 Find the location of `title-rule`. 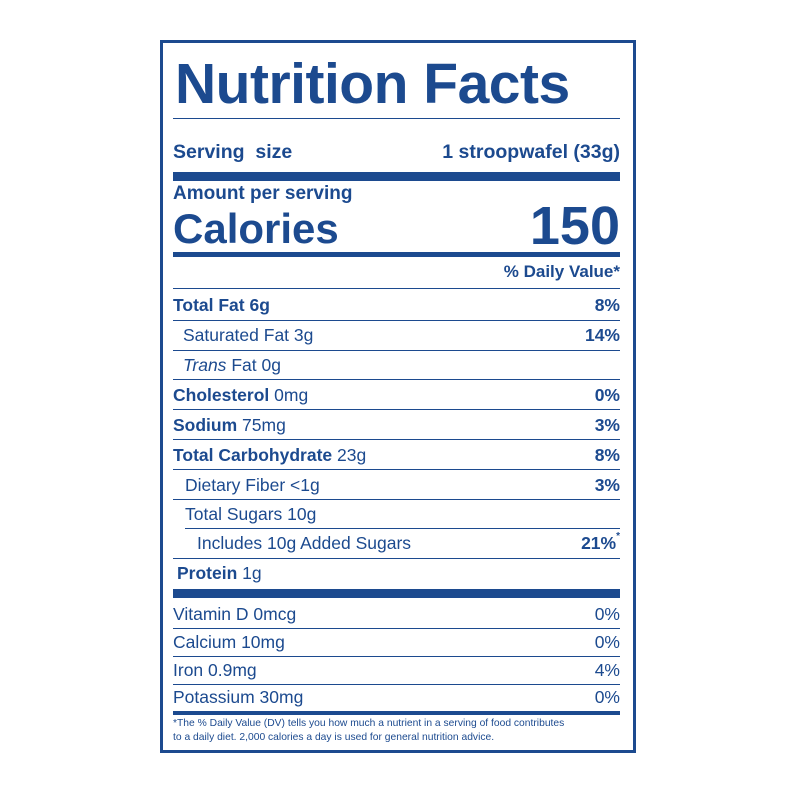

title-rule is located at coordinates (396, 118).